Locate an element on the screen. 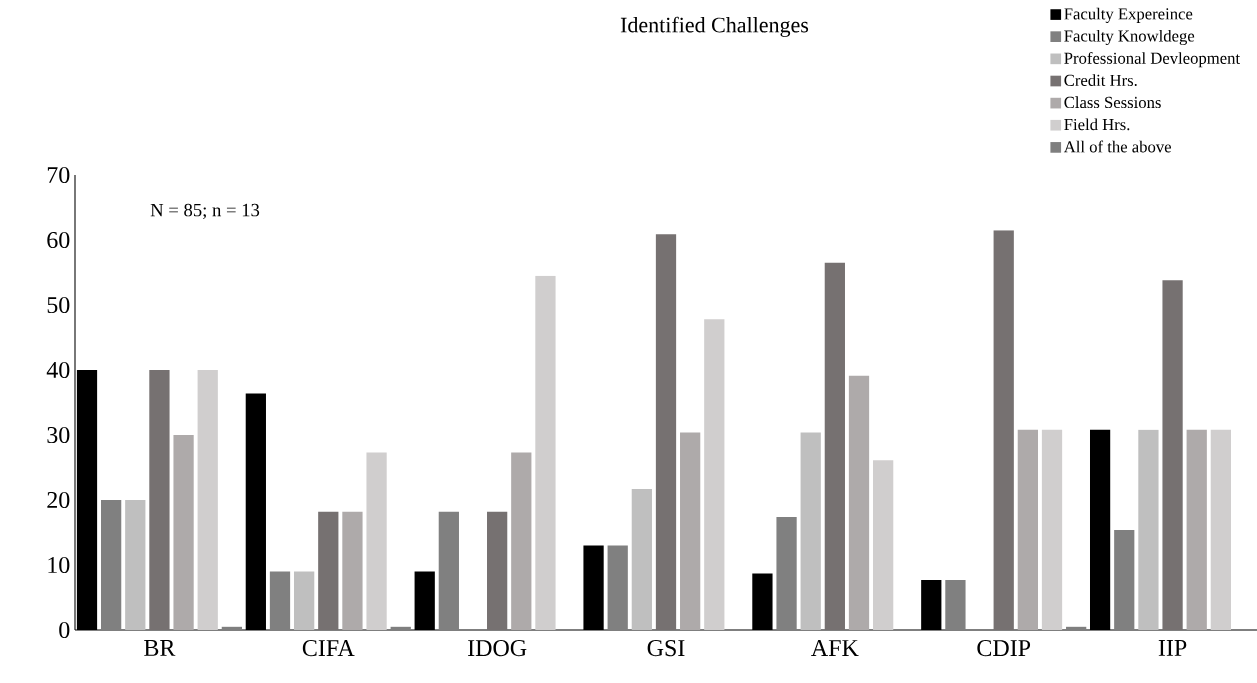 Image resolution: width=1257 pixels, height=683 pixels. y-tick-label: 50 is located at coordinates (58, 305).